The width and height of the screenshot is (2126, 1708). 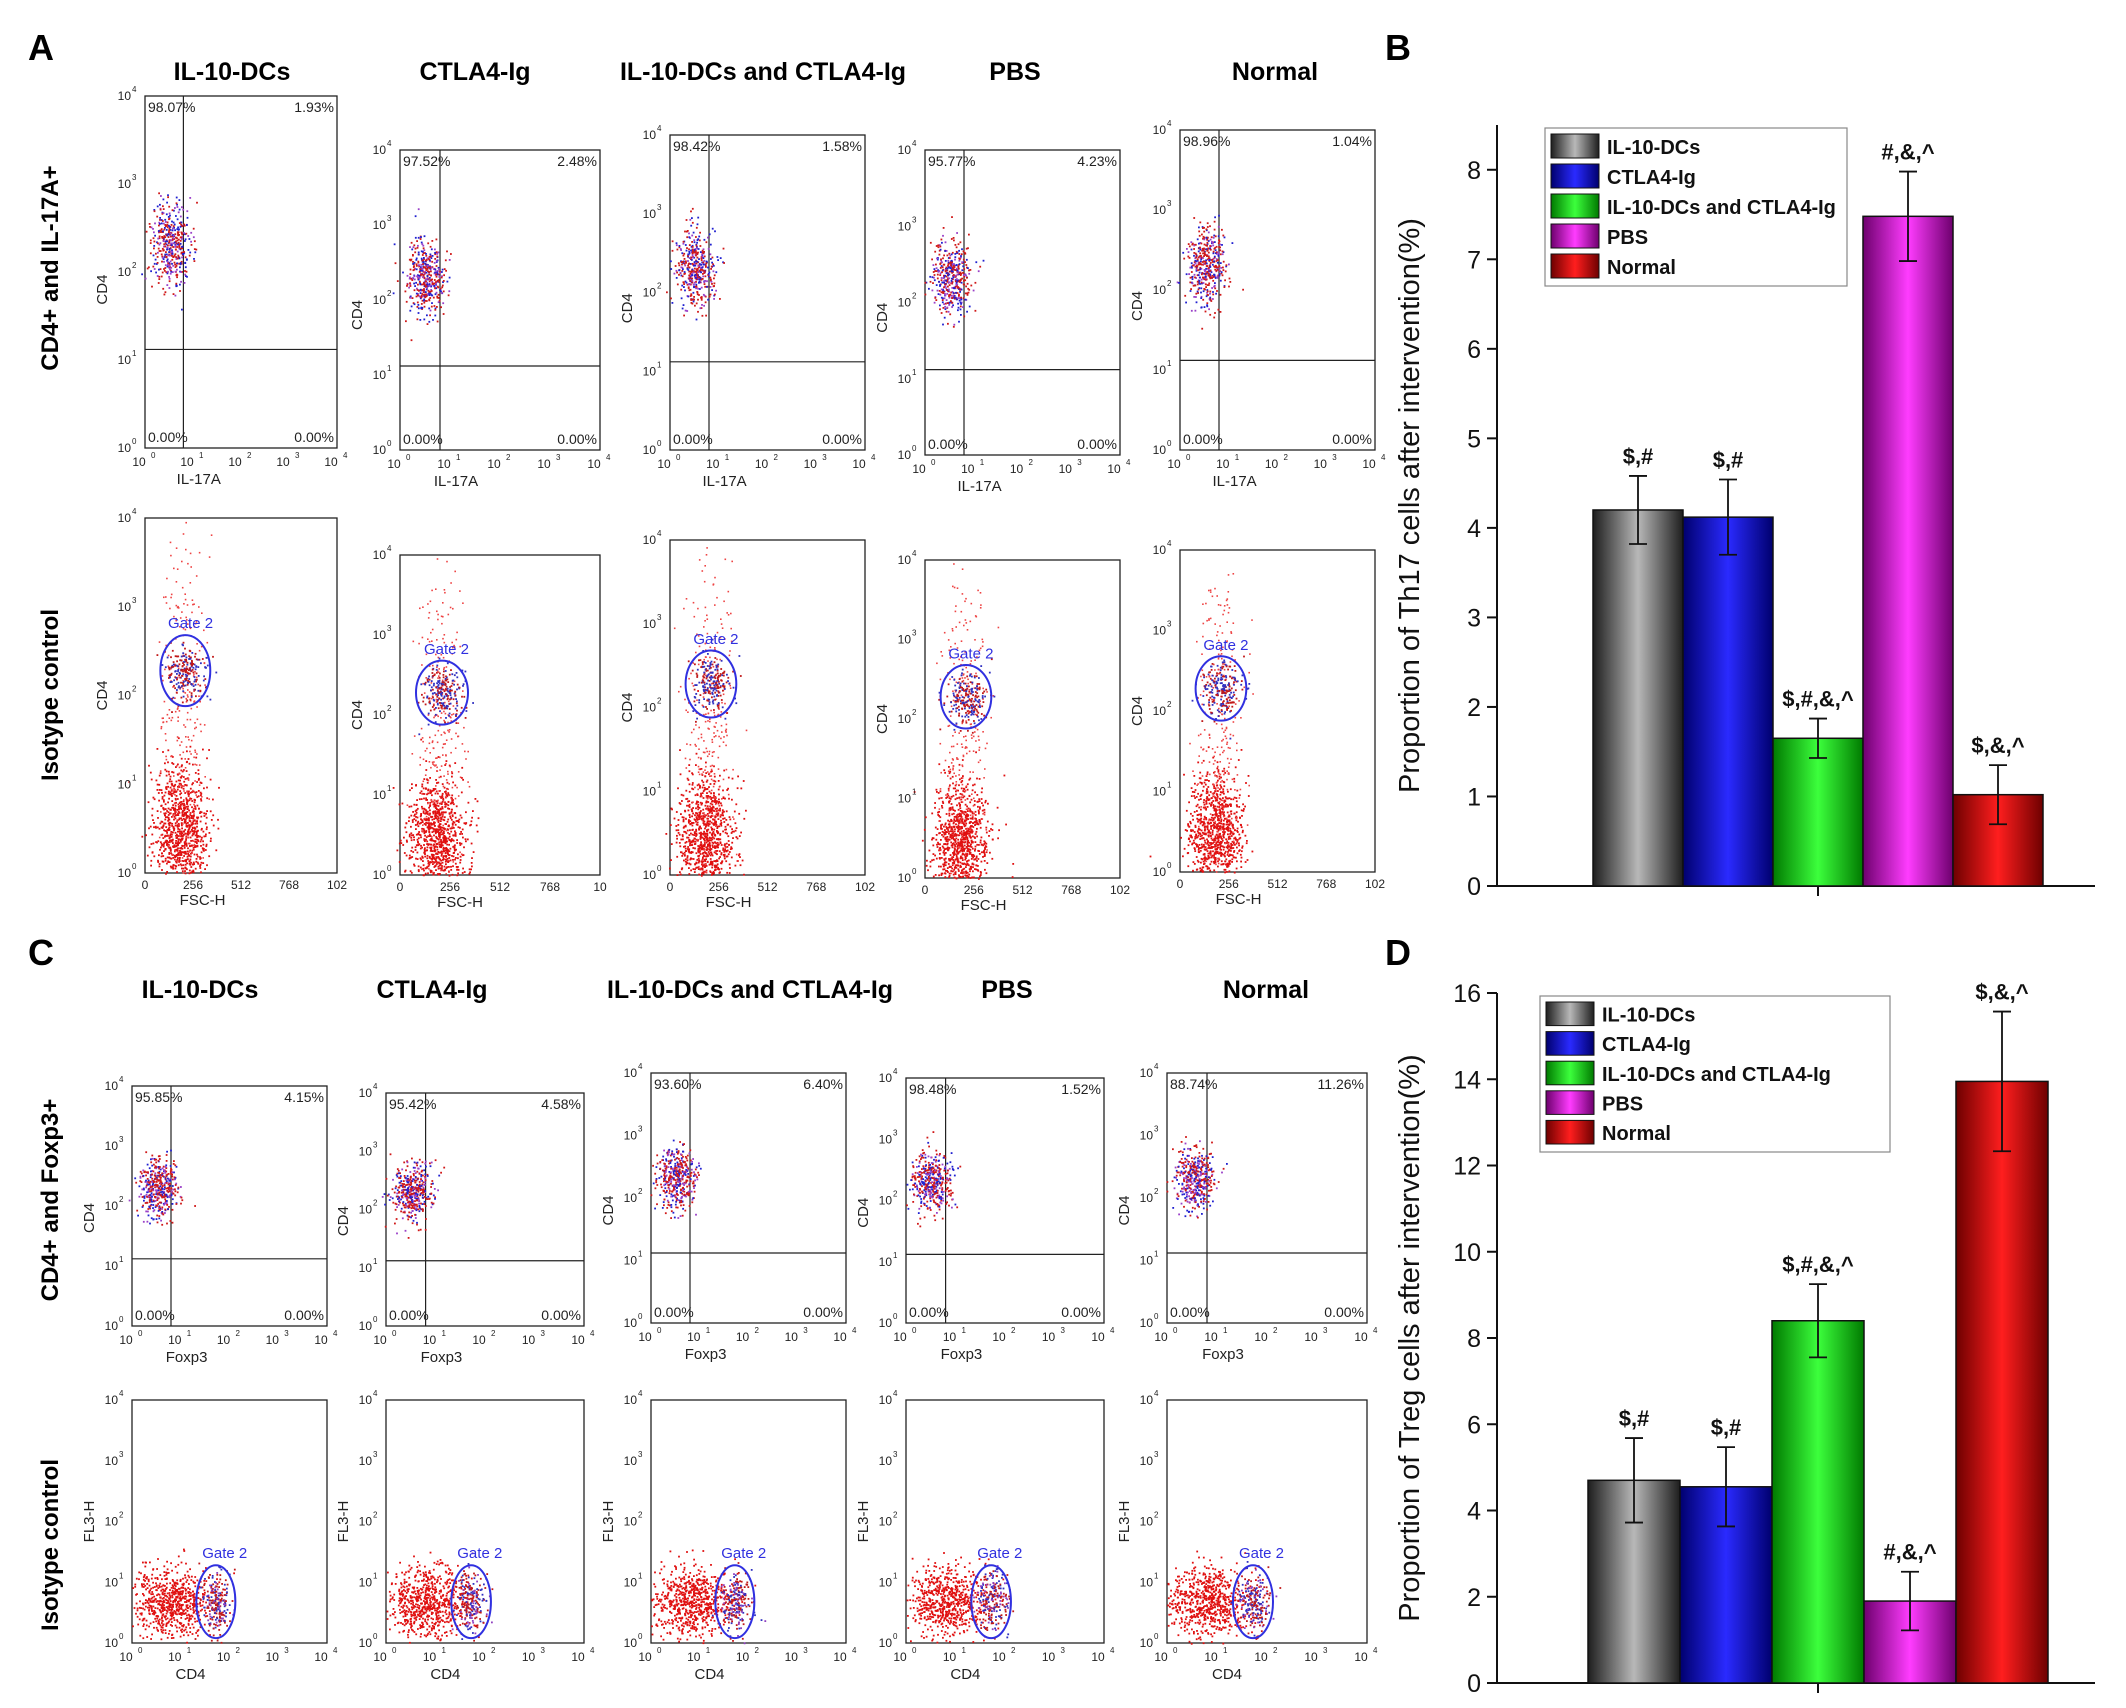 What do you see at coordinates (121, 1319) in the screenshot?
I see `y-tick-exponent: 0` at bounding box center [121, 1319].